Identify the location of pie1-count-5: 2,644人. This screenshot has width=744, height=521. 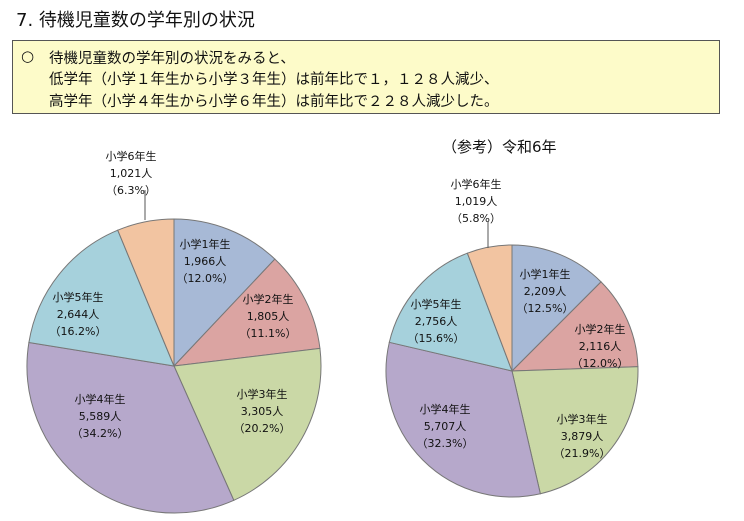
(78, 314).